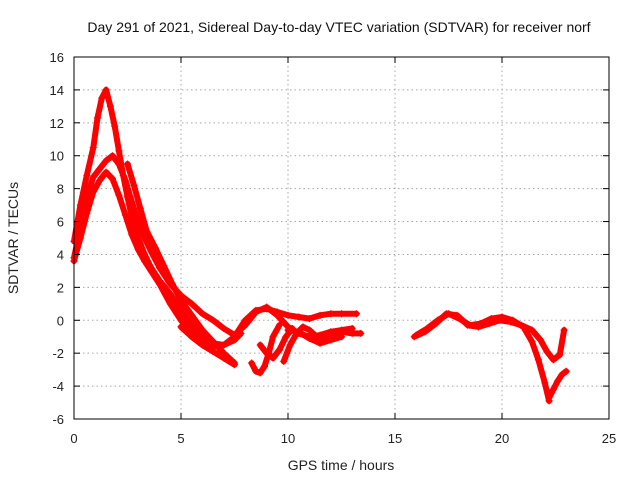  What do you see at coordinates (60, 320) in the screenshot?
I see `y-tick-label: 0` at bounding box center [60, 320].